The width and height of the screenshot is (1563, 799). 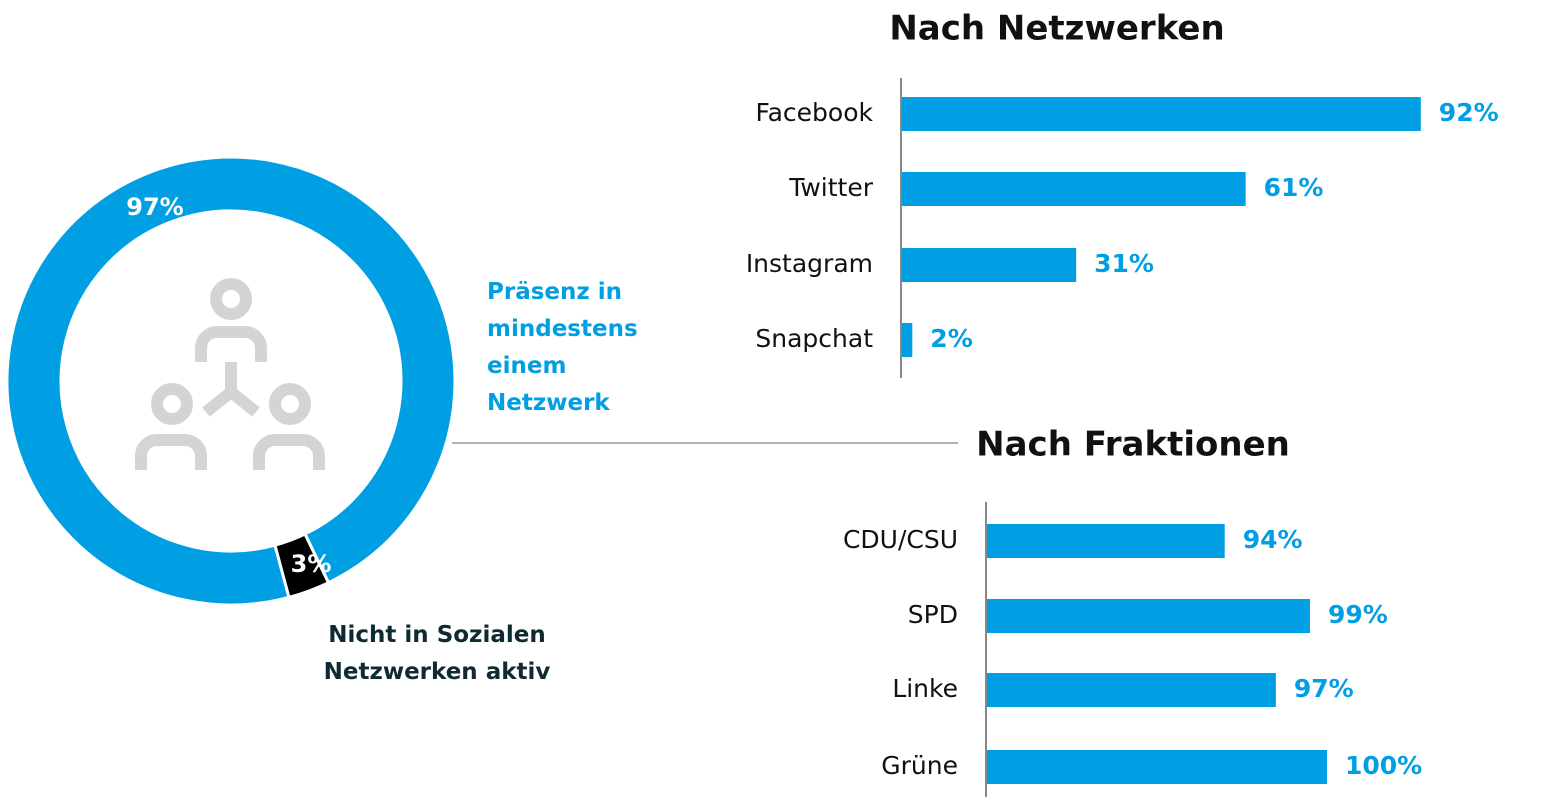 I want to click on category-label: CDU/CSU, so click(x=900, y=539).